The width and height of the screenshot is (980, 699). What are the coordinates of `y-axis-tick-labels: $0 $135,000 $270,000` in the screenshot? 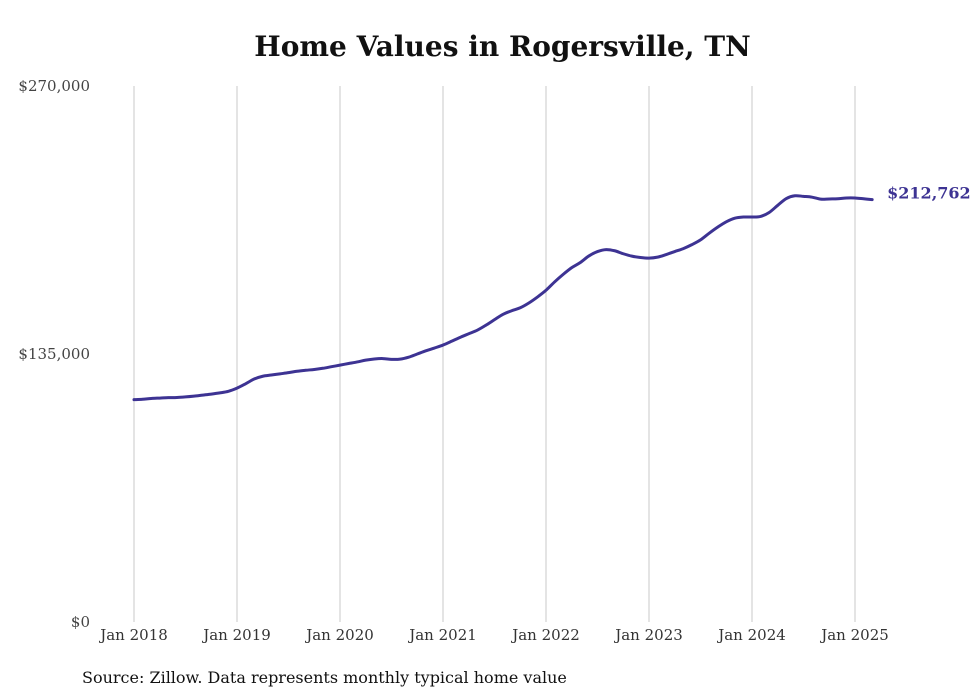 It's located at (54, 354).